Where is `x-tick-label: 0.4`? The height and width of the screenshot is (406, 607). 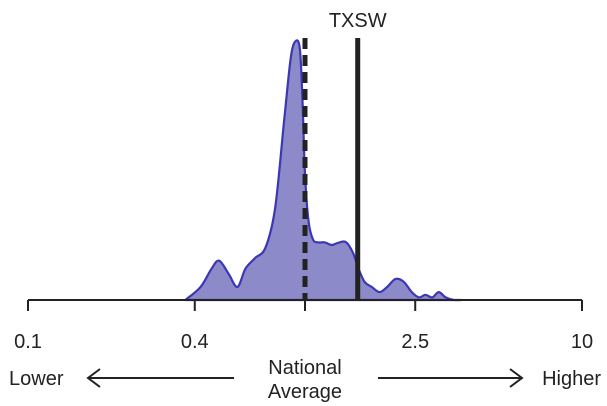 x-tick-label: 0.4 is located at coordinates (195, 342).